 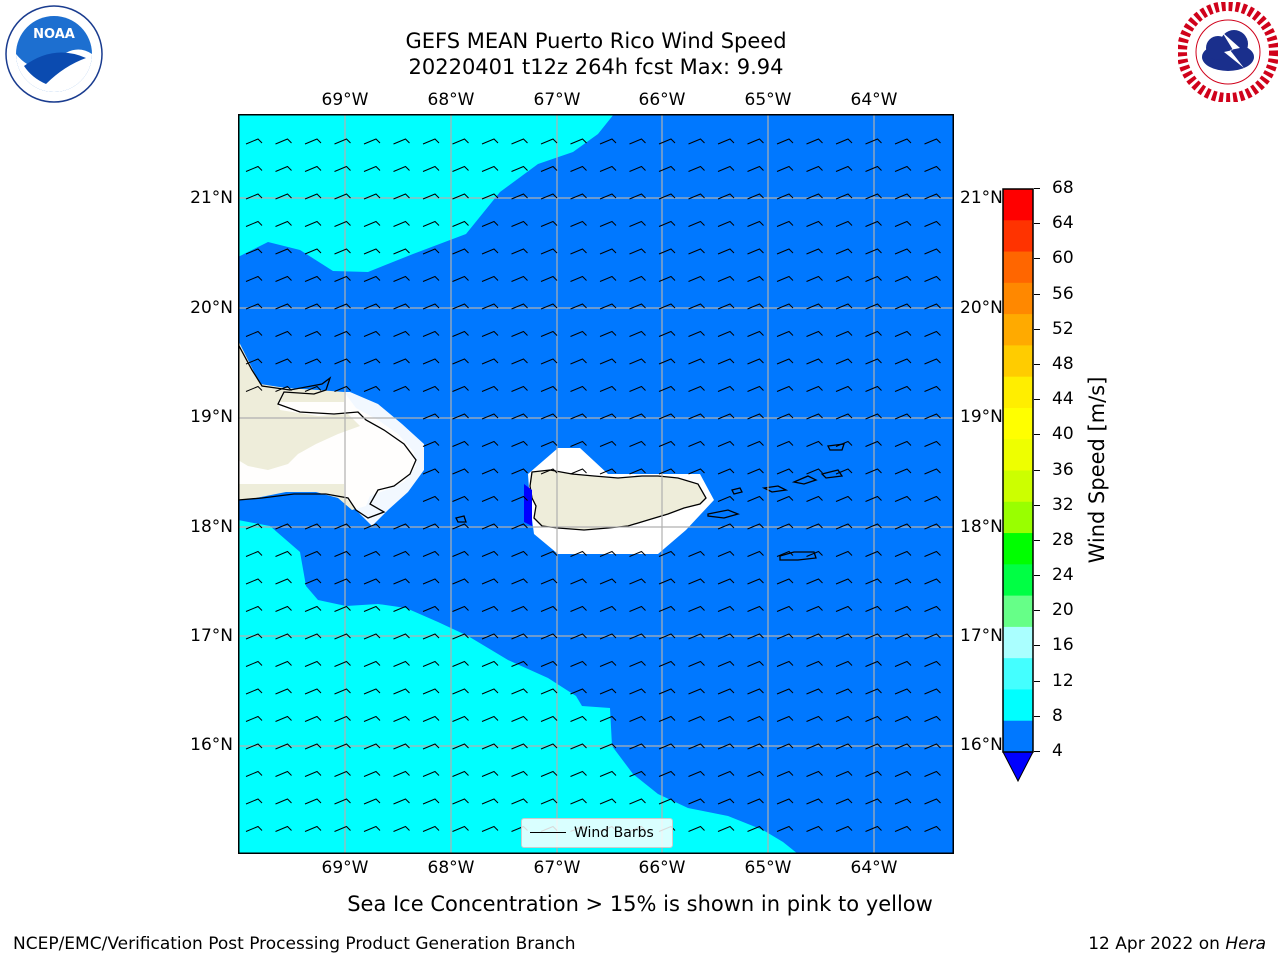 I want to click on wind-speed-colorbar, so click(x=1018, y=485).